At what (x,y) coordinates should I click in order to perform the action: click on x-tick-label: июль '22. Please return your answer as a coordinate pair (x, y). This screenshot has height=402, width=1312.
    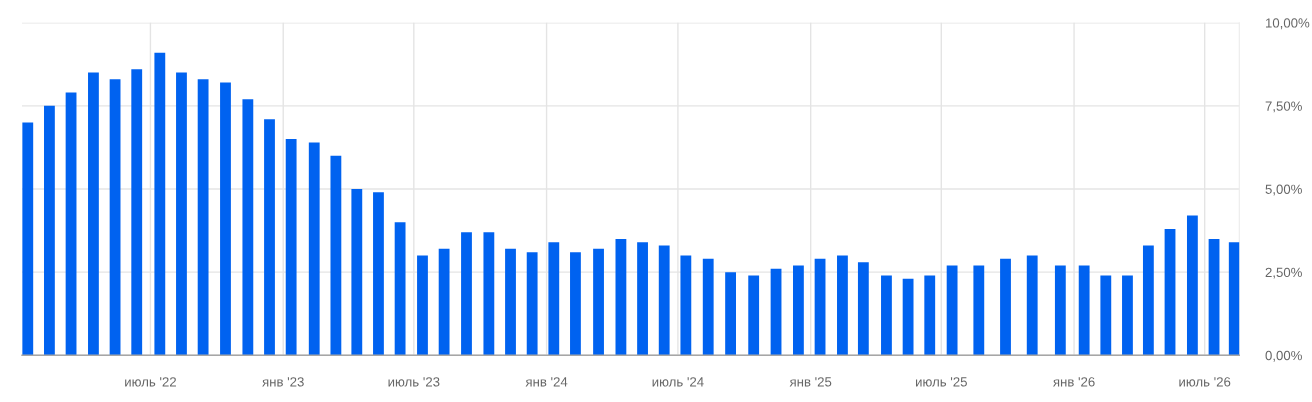
    Looking at the image, I should click on (150, 382).